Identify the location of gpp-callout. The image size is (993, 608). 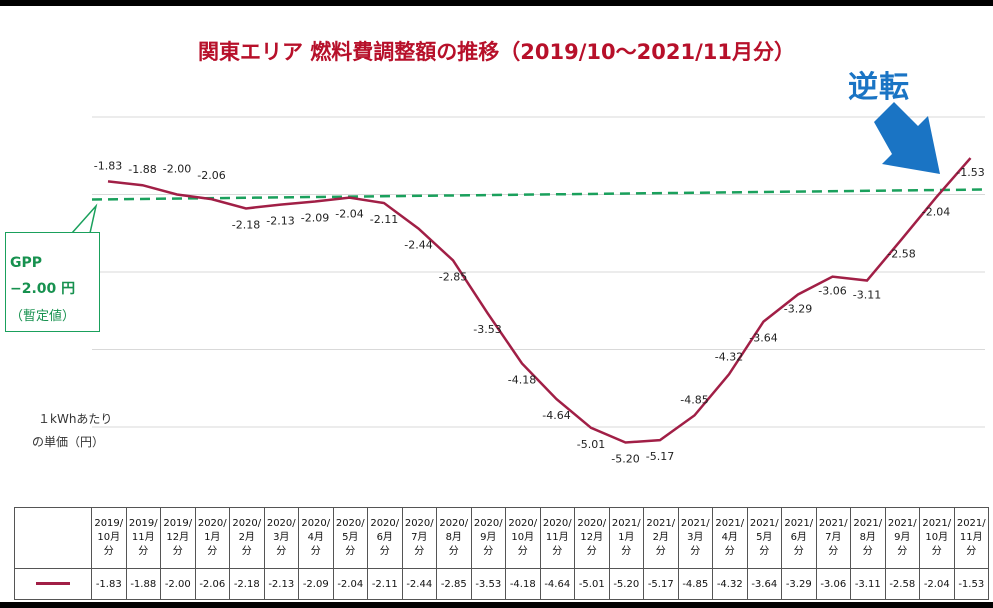
(52, 282).